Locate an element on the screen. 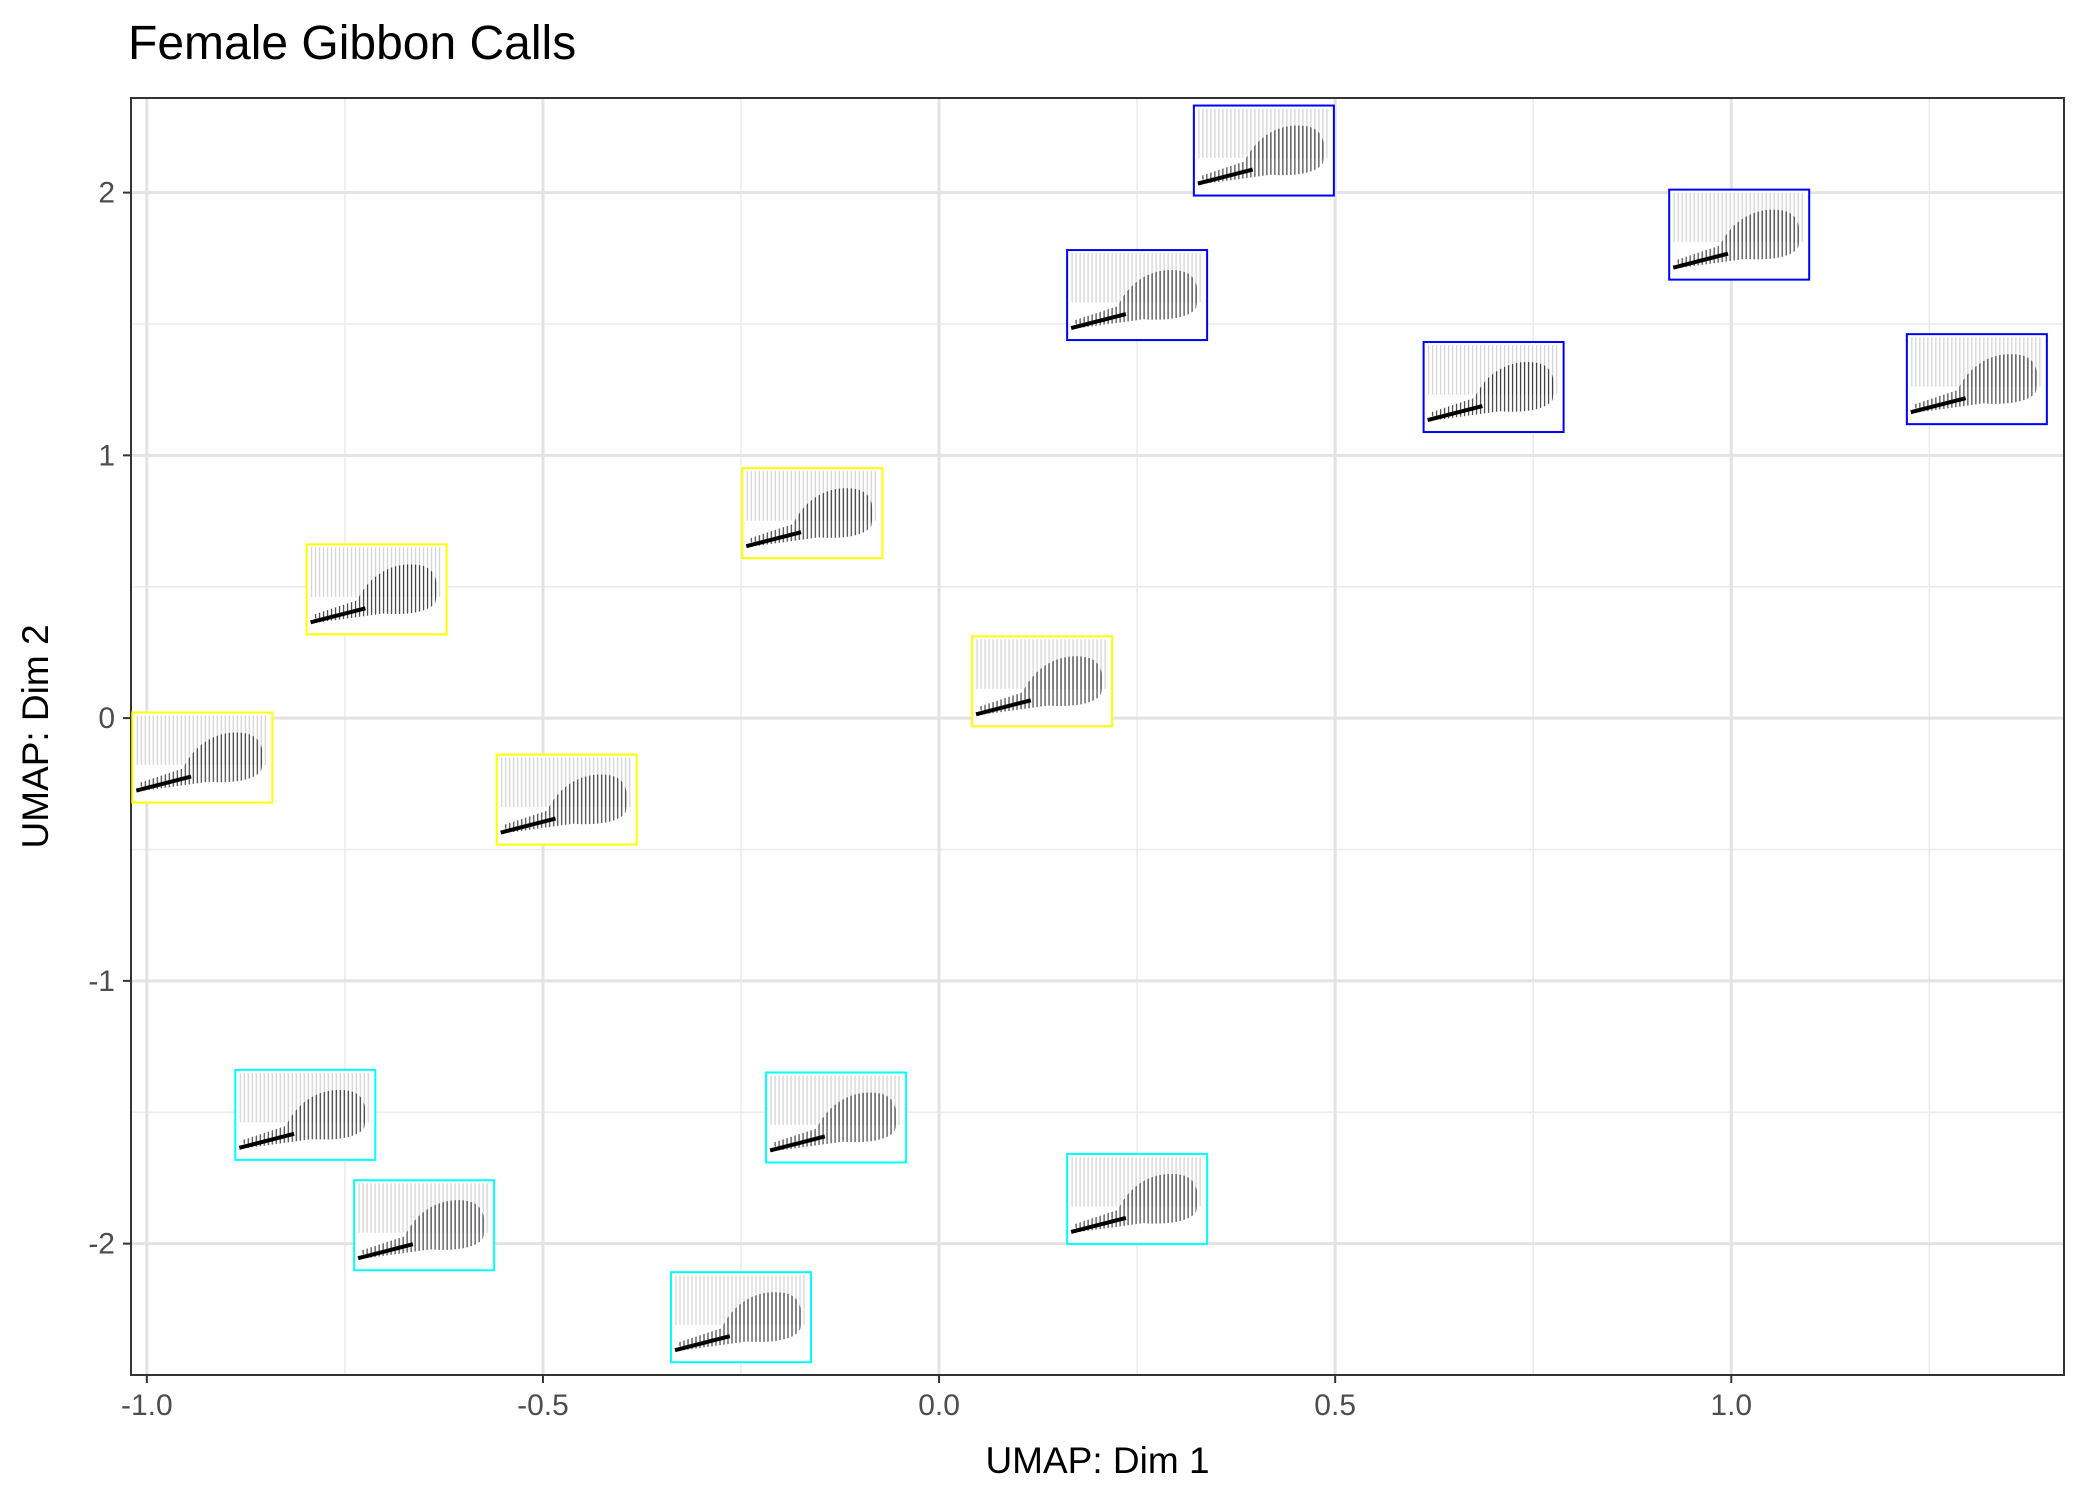 This screenshot has height=1500, width=2100. x-tick-label: 1.0 is located at coordinates (1731, 1405).